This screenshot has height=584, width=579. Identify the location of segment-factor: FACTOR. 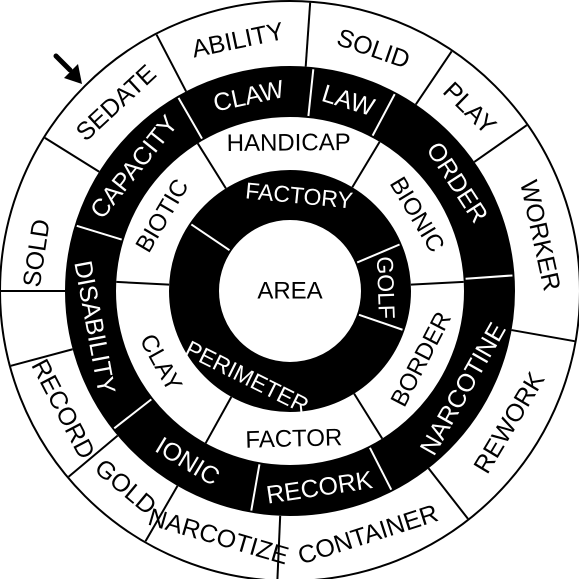
(294, 439).